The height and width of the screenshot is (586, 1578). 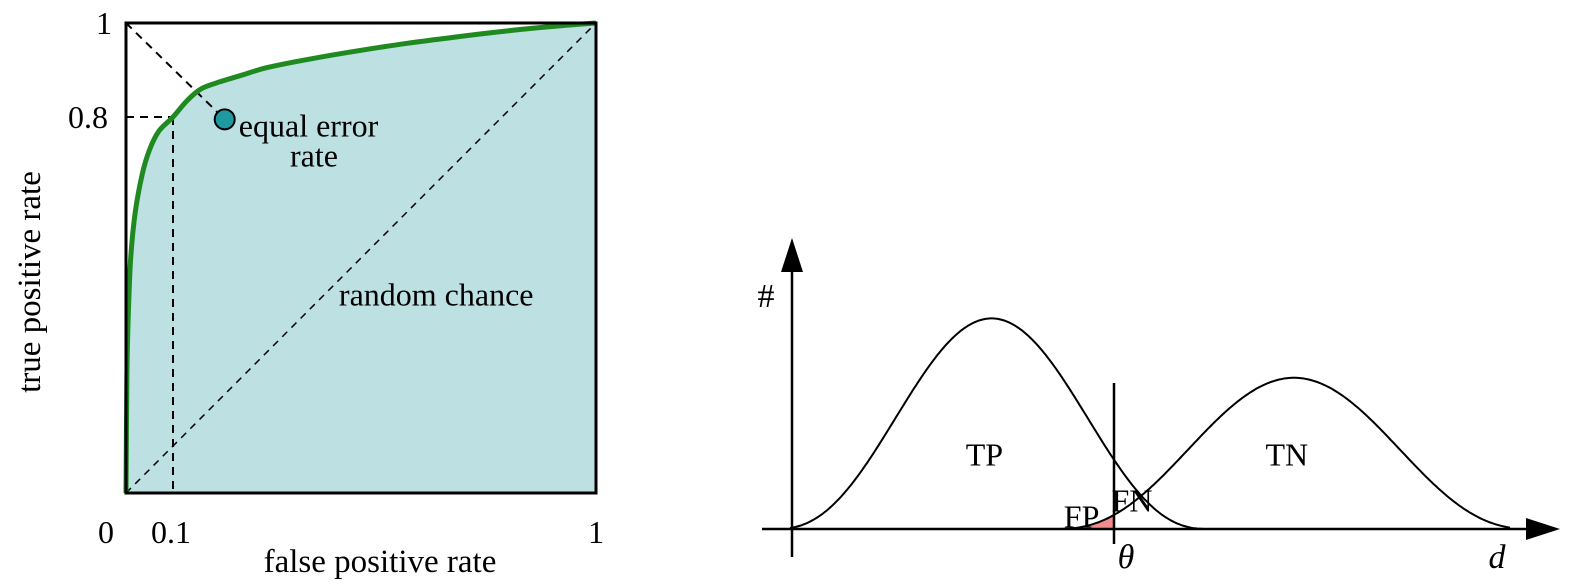 I want to click on annotation-random-chance: random chance, so click(x=436, y=295).